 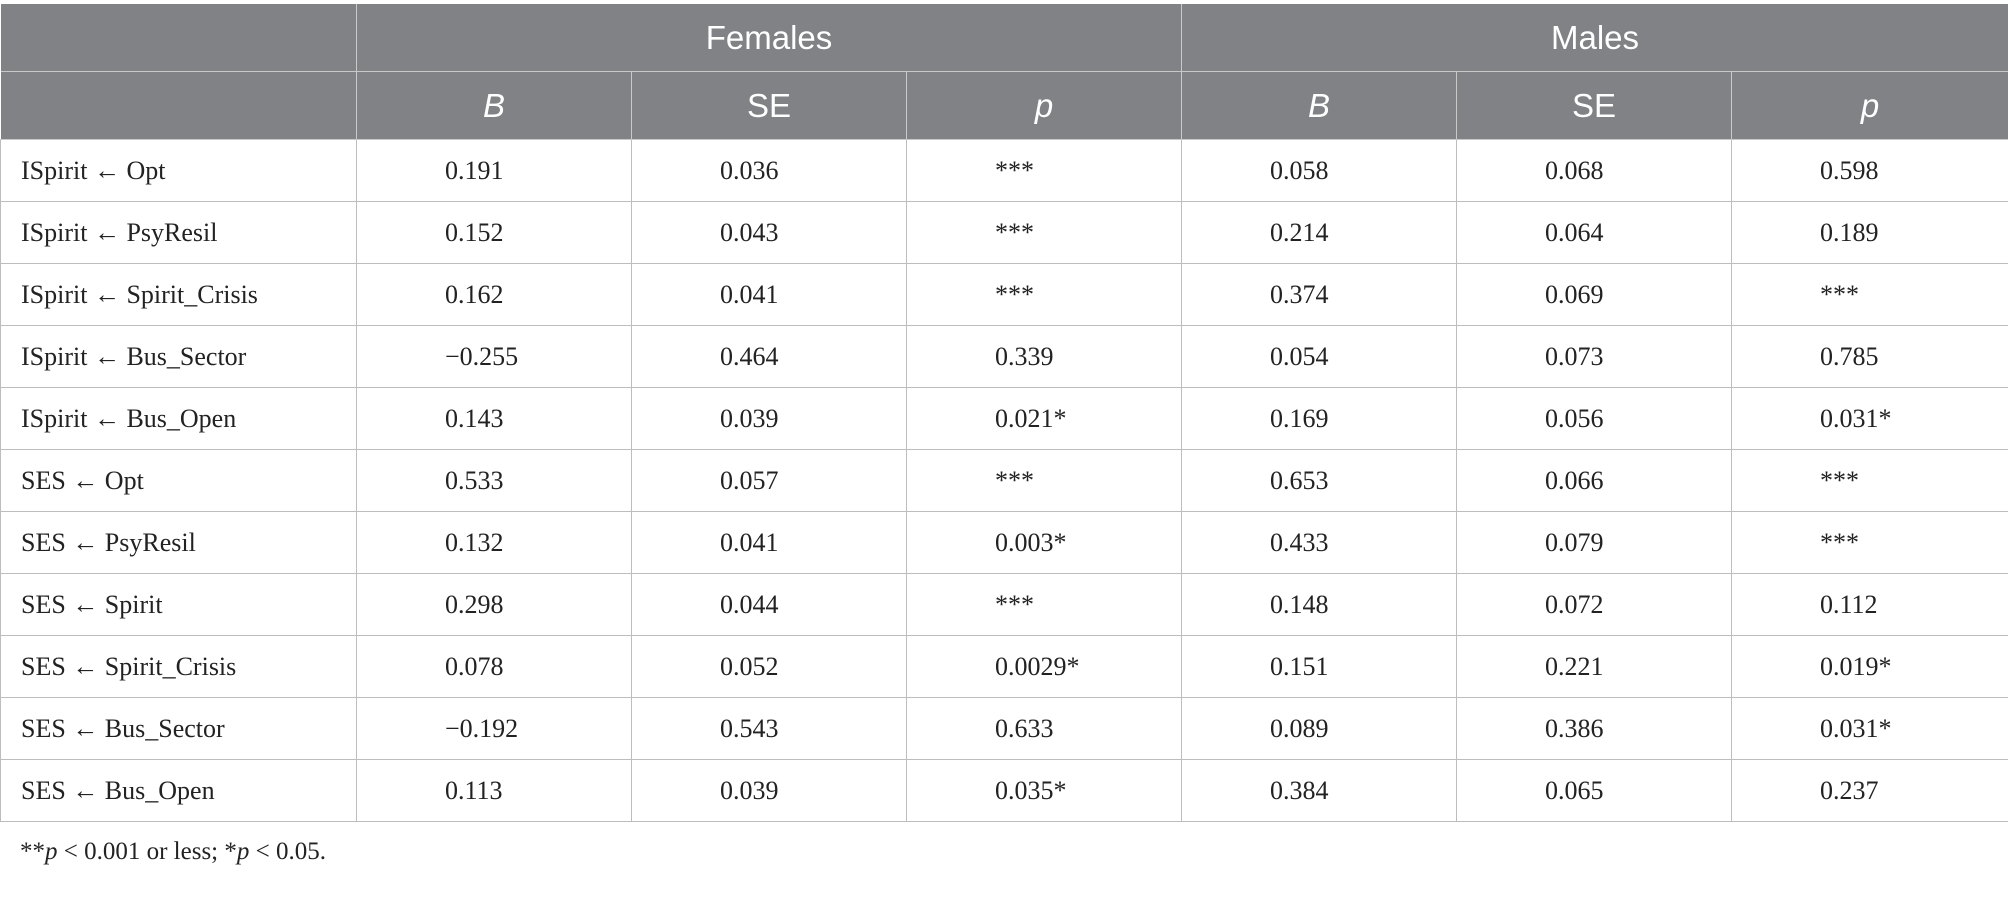 I want to click on table-footnote: **p < 0.001 or less; *p < 0.05., so click(x=173, y=852).